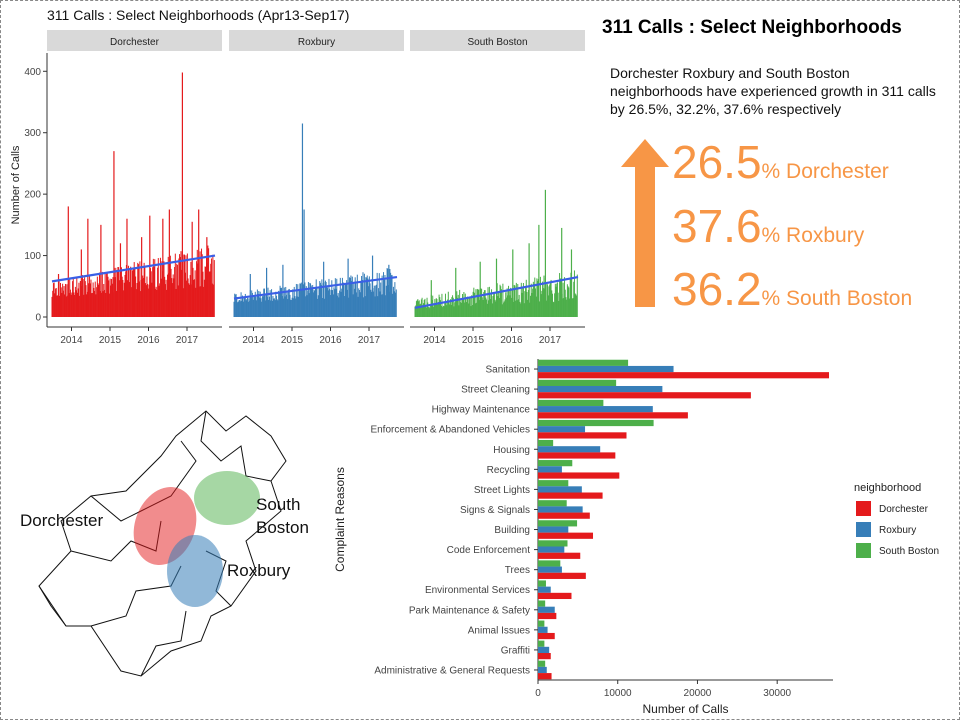 This screenshot has height=720, width=960. What do you see at coordinates (135, 42) in the screenshot?
I see `facet-label: Dorchester` at bounding box center [135, 42].